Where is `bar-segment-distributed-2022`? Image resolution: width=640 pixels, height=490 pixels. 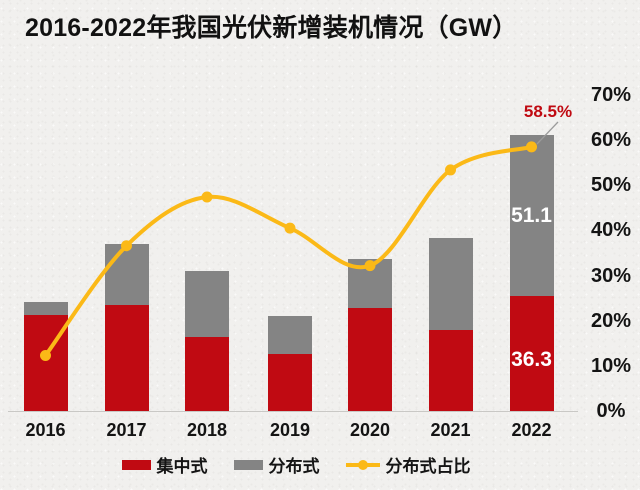
bar-segment-distributed-2022 is located at coordinates (531, 215).